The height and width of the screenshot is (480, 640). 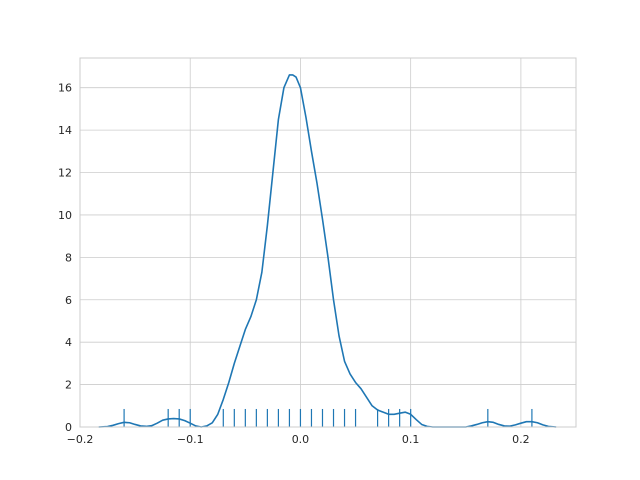 What do you see at coordinates (68, 300) in the screenshot?
I see `y-tick-label: 6` at bounding box center [68, 300].